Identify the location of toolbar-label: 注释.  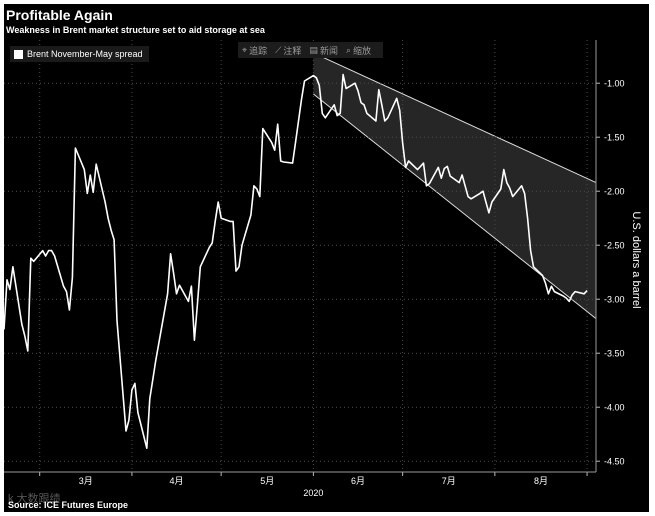
(292, 50).